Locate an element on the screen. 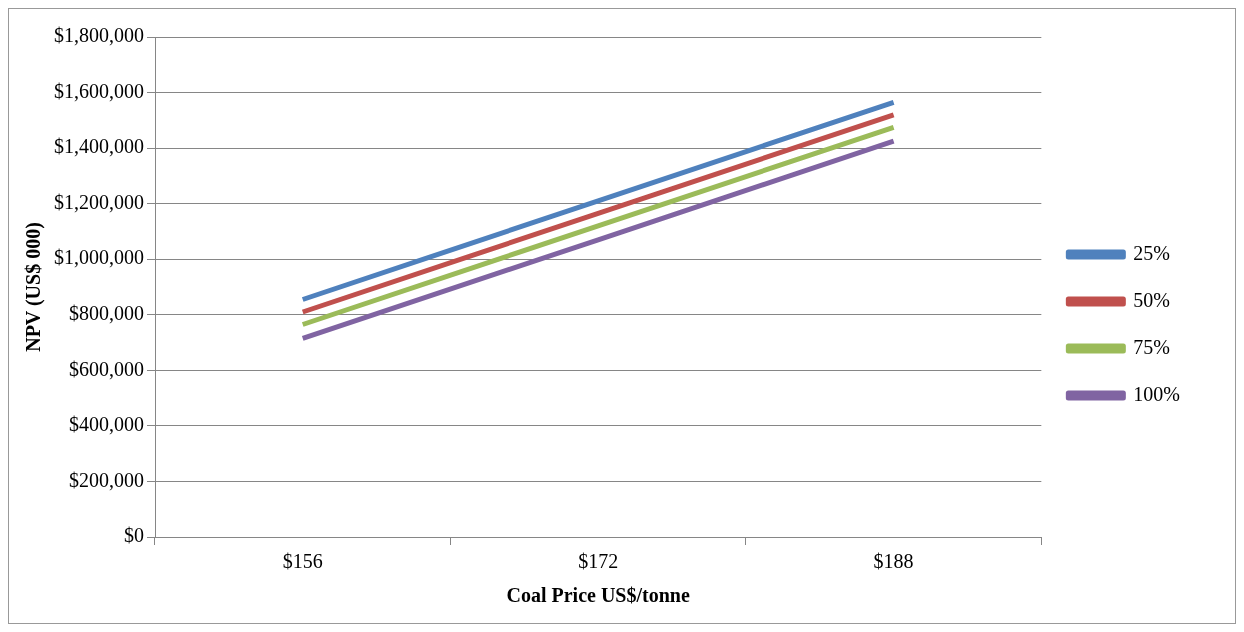 The height and width of the screenshot is (632, 1244). y-tick-label: $1,800,000 is located at coordinates (99, 35).